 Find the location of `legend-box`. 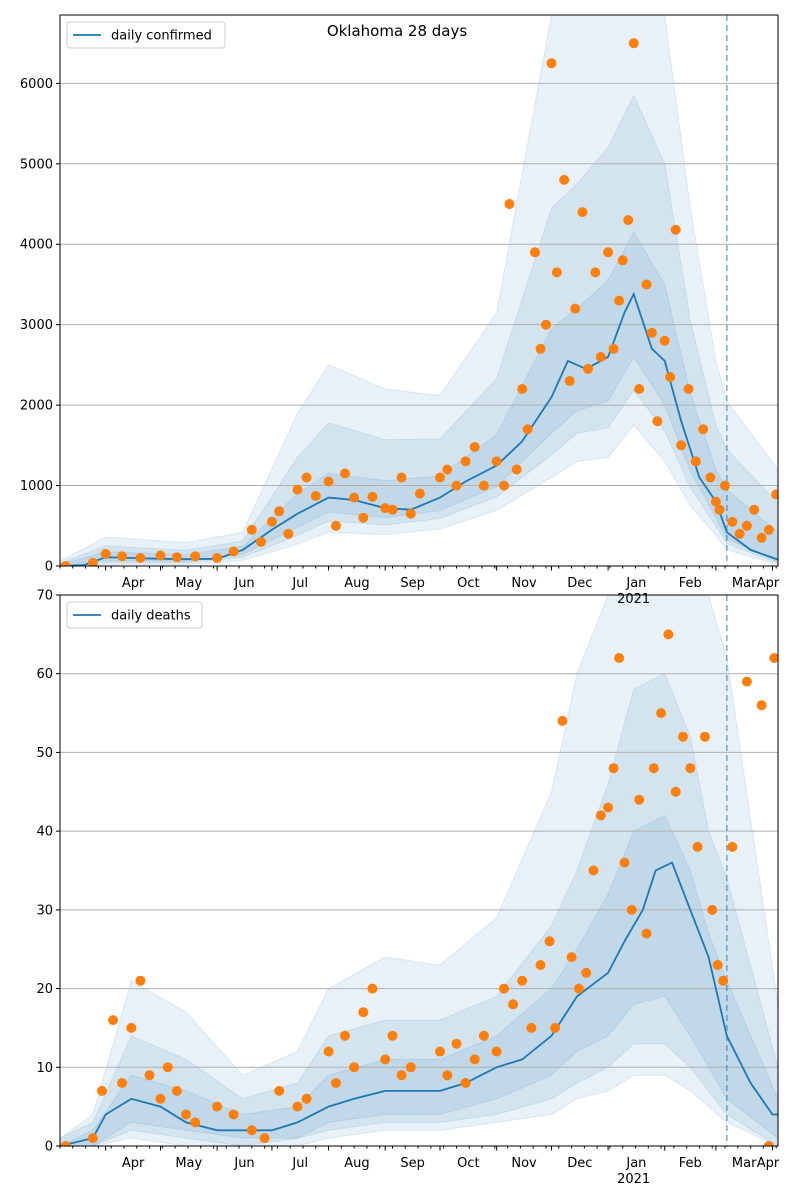

legend-box is located at coordinates (146, 35).